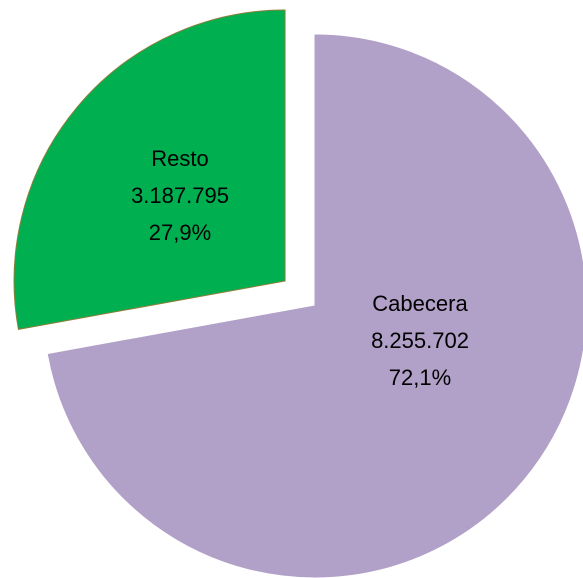 Image resolution: width=583 pixels, height=578 pixels. What do you see at coordinates (420, 303) in the screenshot?
I see `slice-name: Cabecera` at bounding box center [420, 303].